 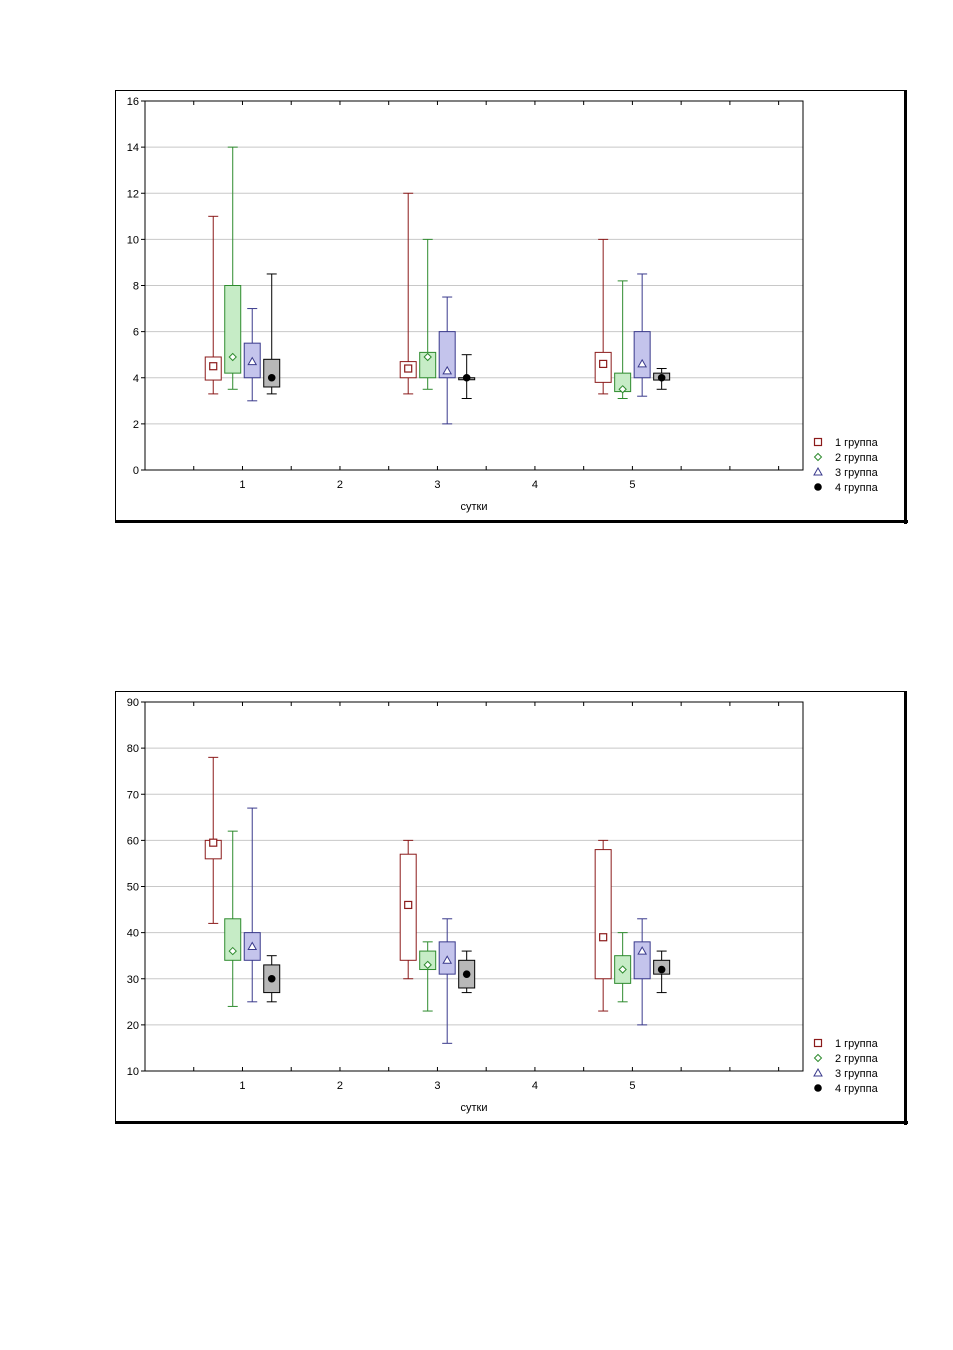 What do you see at coordinates (133, 1026) in the screenshot?
I see `y-tick-label: 20` at bounding box center [133, 1026].